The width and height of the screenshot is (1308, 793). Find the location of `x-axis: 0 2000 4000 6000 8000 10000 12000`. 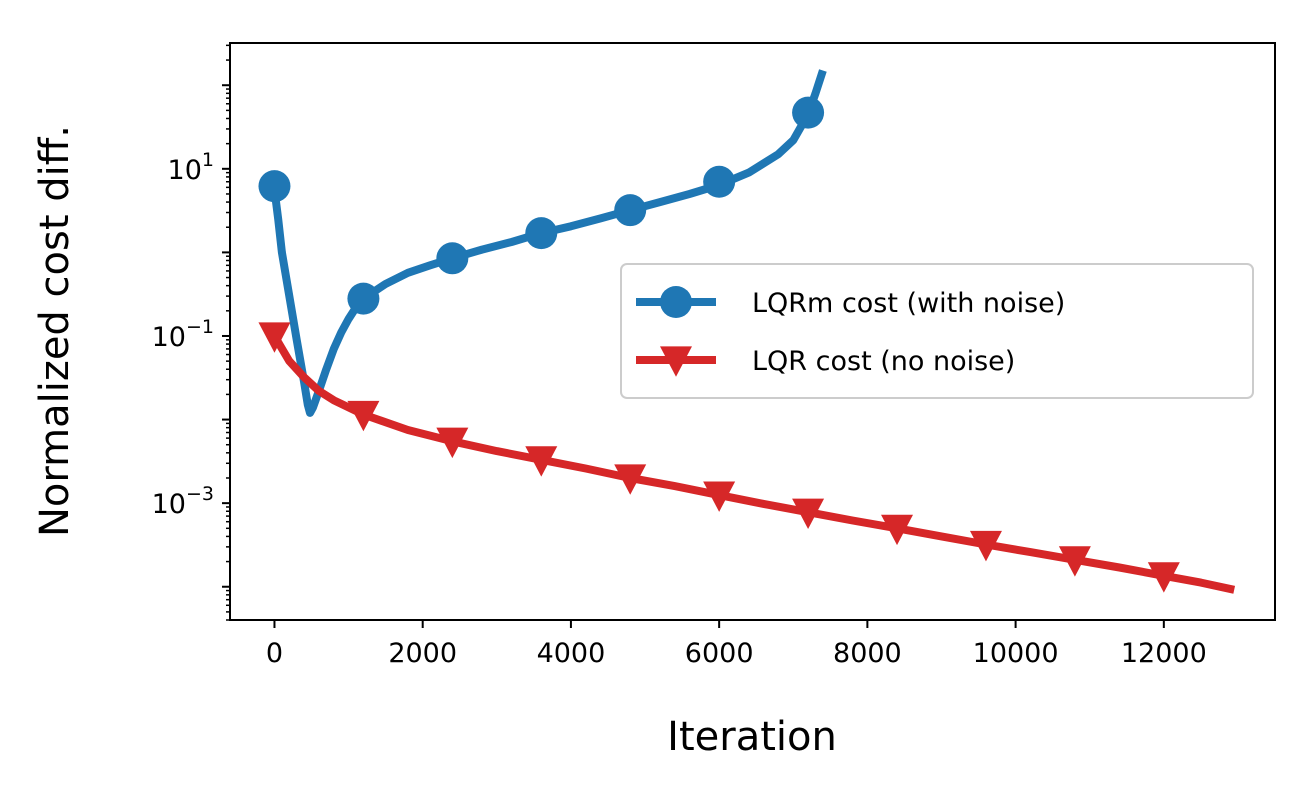

x-axis: 0 2000 4000 6000 8000 10000 12000 is located at coordinates (736, 644).